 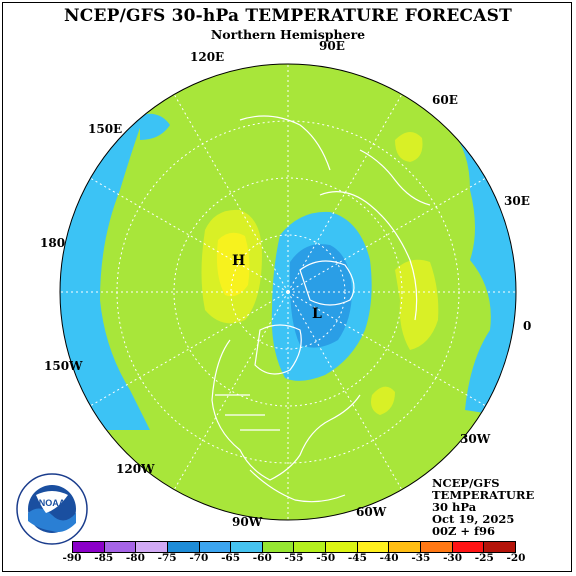 I want to click on warm-core-high, so click(x=233, y=264).